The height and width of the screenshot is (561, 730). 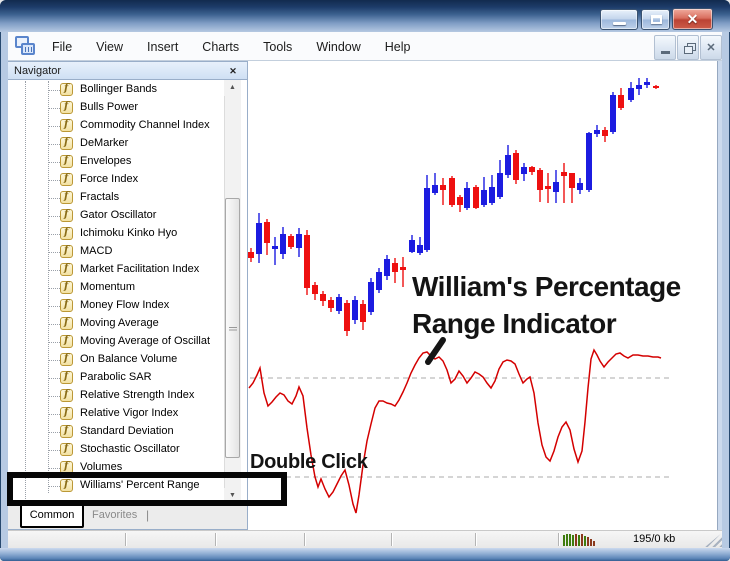 I want to click on child-close-button, so click(x=711, y=47).